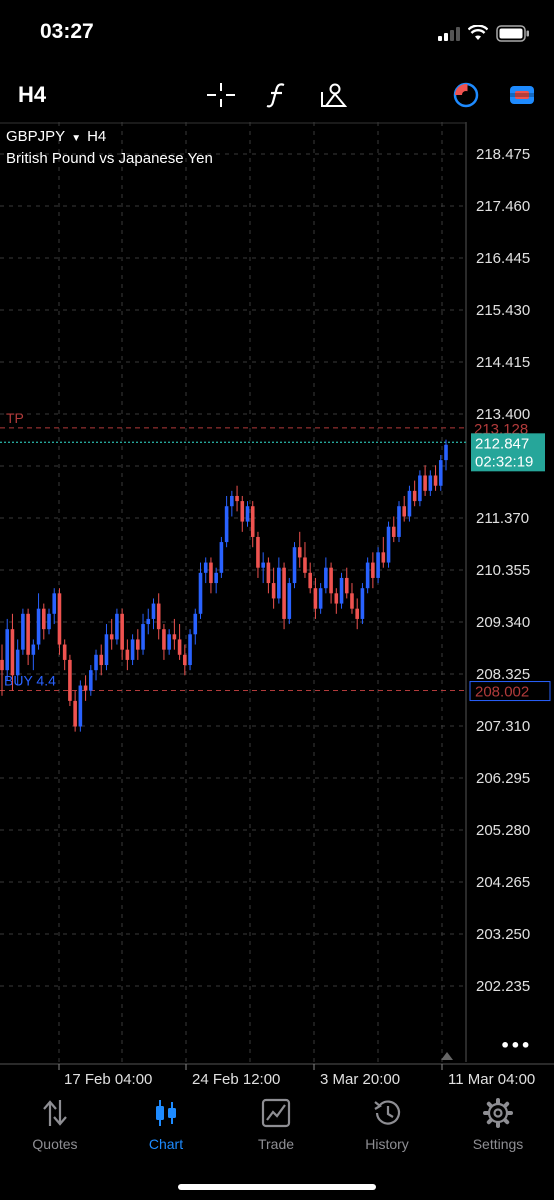 The width and height of the screenshot is (554, 1200). Describe the element at coordinates (504, 461) in the screenshot. I see `countdown-label: 02:32:19` at that location.